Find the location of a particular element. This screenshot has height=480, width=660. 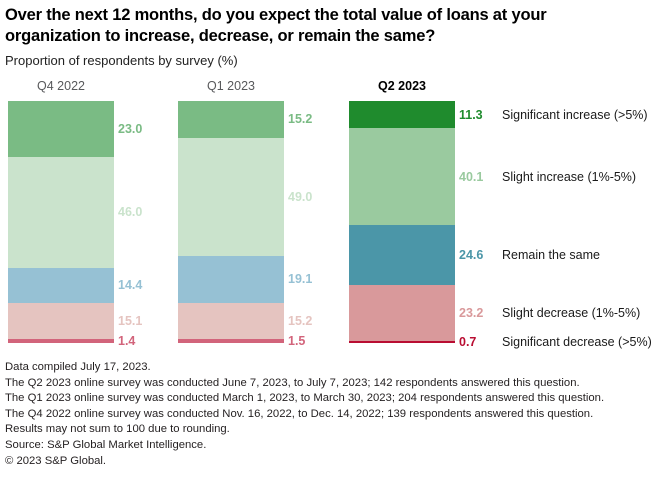

value-label-q1-2023-significant-decrease-5: 1.5 is located at coordinates (297, 341).